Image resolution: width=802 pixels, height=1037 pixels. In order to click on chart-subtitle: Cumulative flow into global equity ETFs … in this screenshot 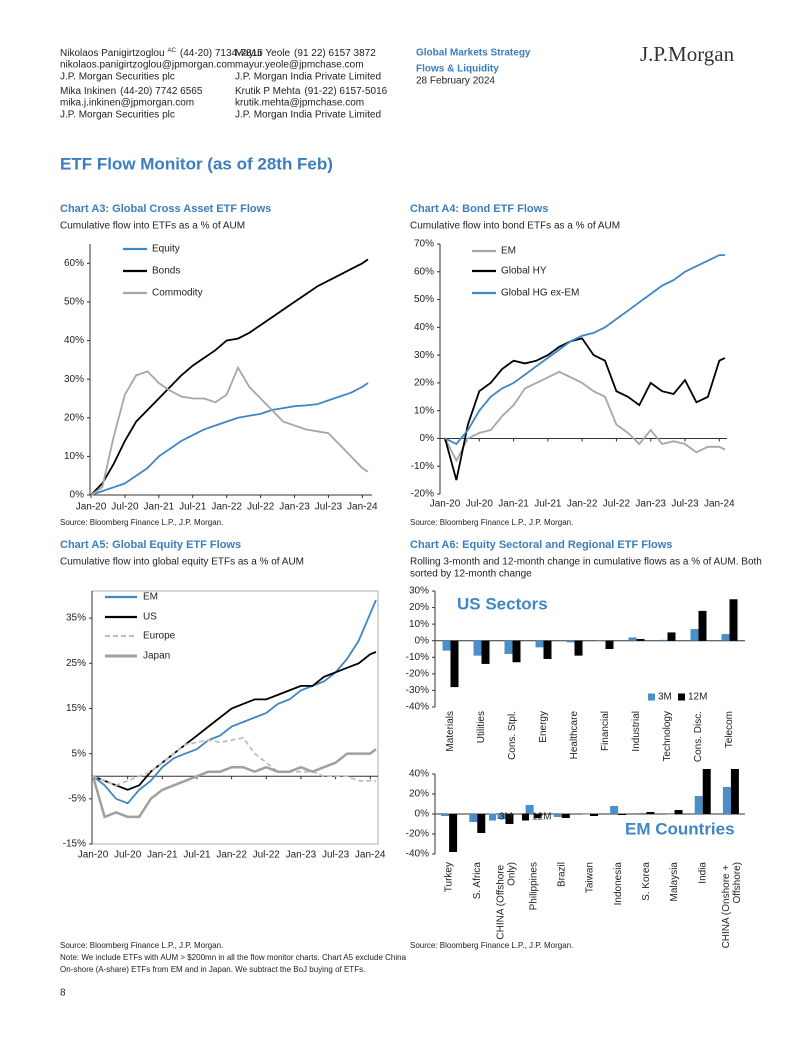, I will do `click(182, 562)`.